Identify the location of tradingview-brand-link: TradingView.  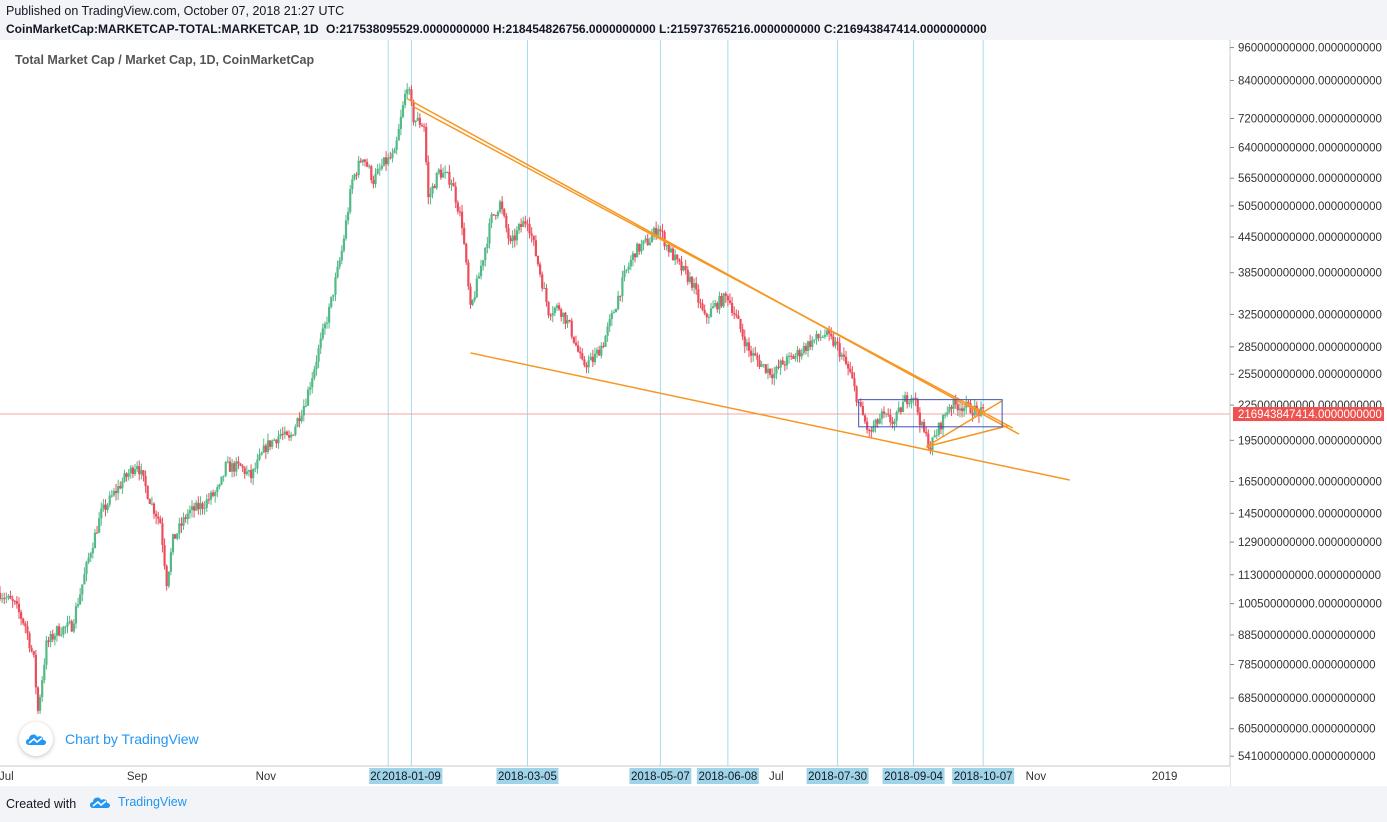
(137, 802).